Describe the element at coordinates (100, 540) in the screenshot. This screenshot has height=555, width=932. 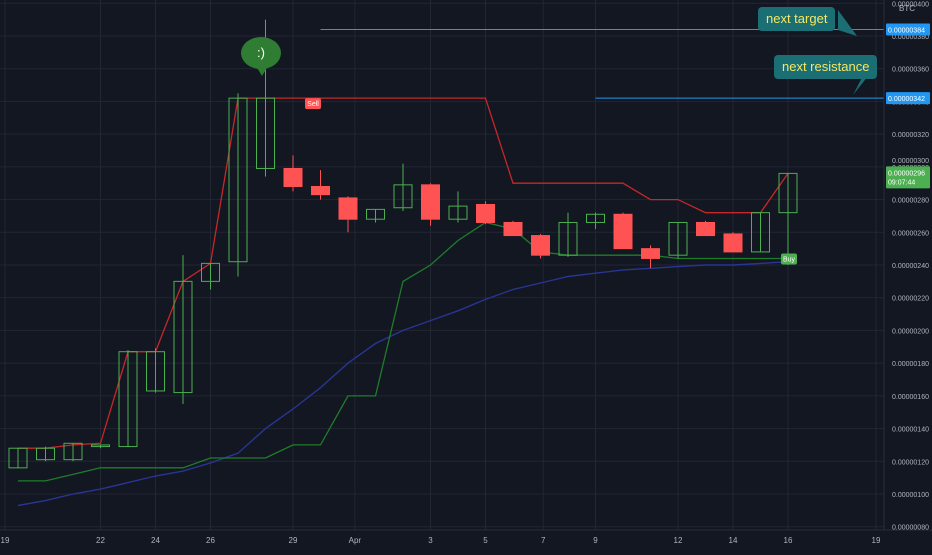
I see `date-tick-label: 22` at that location.